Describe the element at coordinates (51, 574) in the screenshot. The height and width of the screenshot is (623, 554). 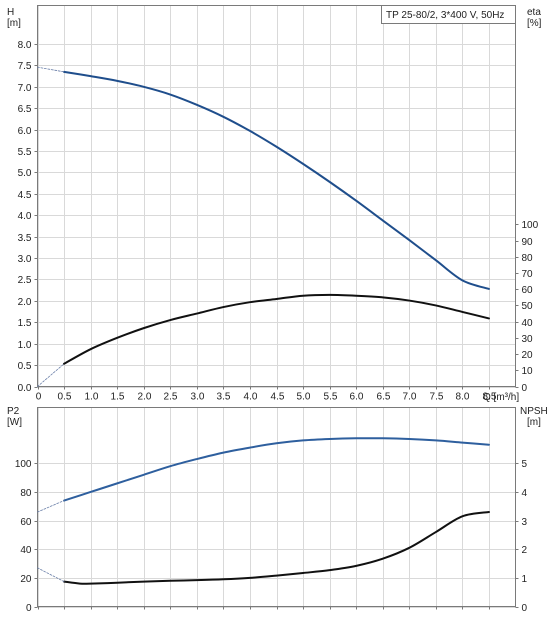
I see `lower-series-npsh-extrapolated` at that location.